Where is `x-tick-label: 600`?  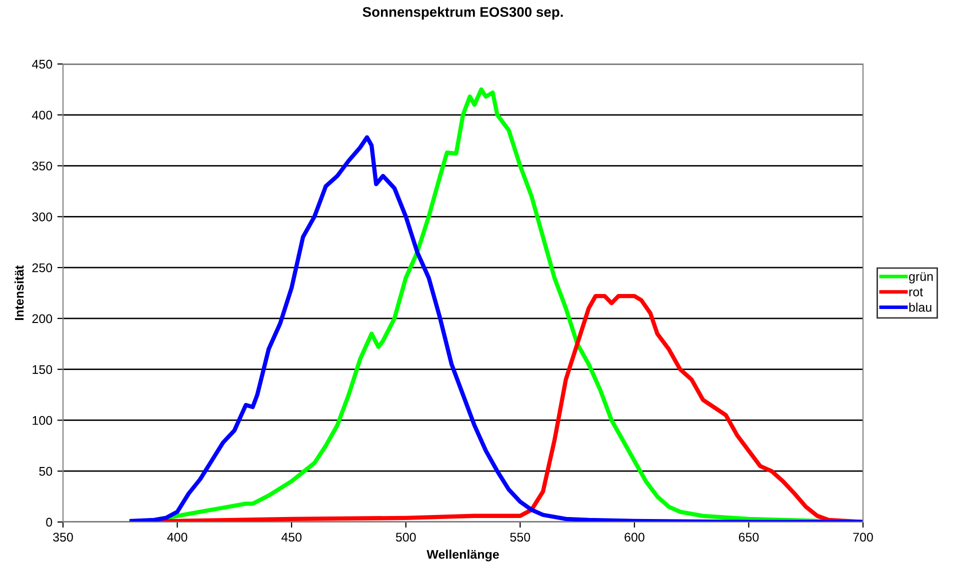 x-tick-label: 600 is located at coordinates (634, 537).